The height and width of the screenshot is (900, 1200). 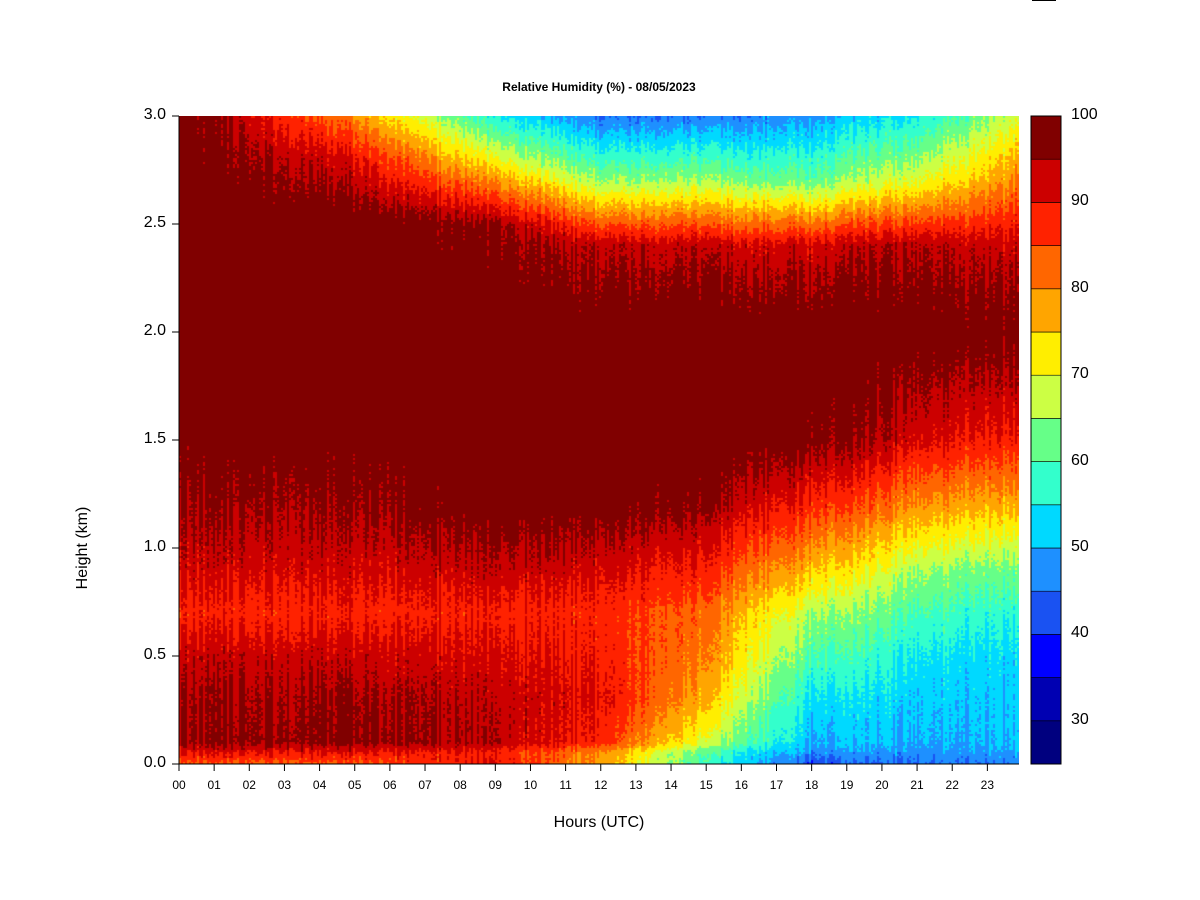 What do you see at coordinates (1080, 374) in the screenshot?
I see `colorbar-tick-label: 70` at bounding box center [1080, 374].